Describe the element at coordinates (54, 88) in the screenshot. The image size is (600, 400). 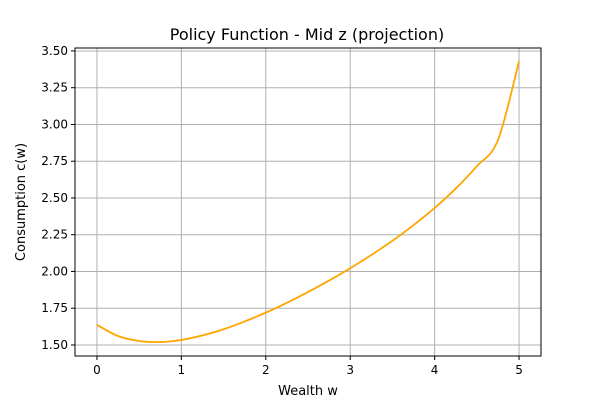
I see `y-tick-label: 3.25` at that location.